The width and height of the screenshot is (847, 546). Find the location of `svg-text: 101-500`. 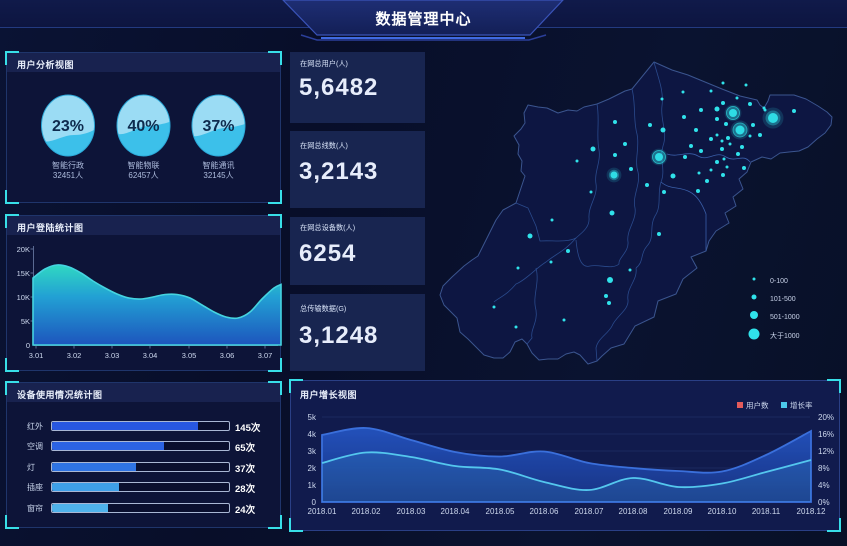

svg-text: 101-500 is located at coordinates (783, 299).